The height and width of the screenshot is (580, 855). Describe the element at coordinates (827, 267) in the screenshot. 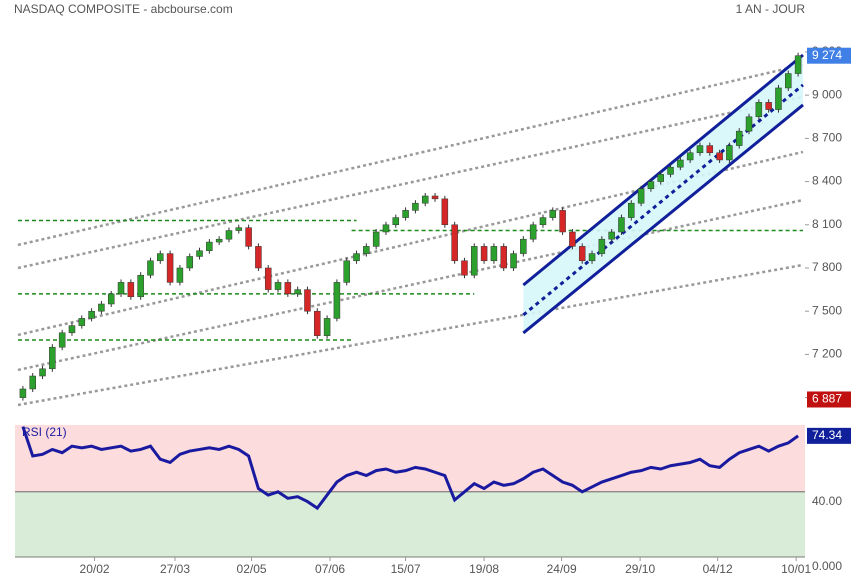

I see `y-tick-label: 7 800` at that location.